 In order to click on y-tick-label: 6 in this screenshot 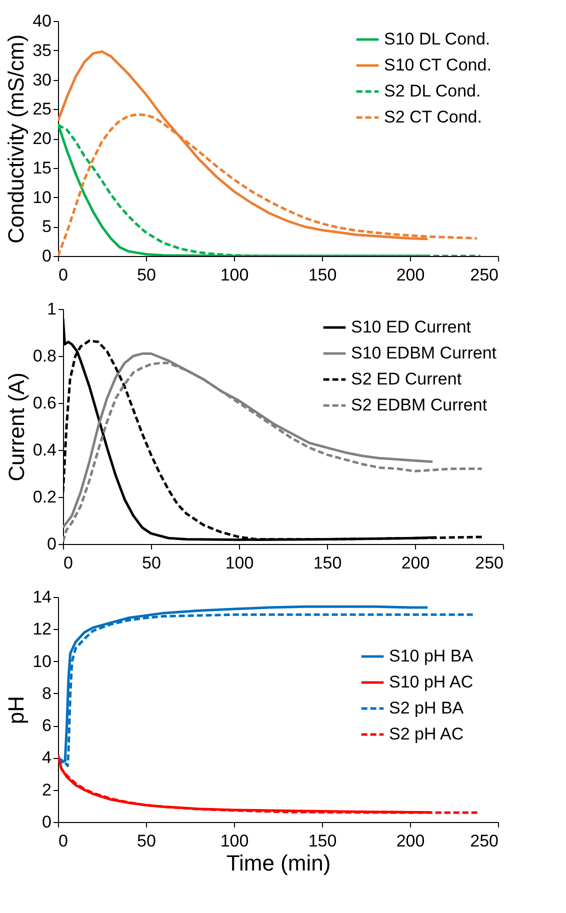, I will do `click(47, 726)`.